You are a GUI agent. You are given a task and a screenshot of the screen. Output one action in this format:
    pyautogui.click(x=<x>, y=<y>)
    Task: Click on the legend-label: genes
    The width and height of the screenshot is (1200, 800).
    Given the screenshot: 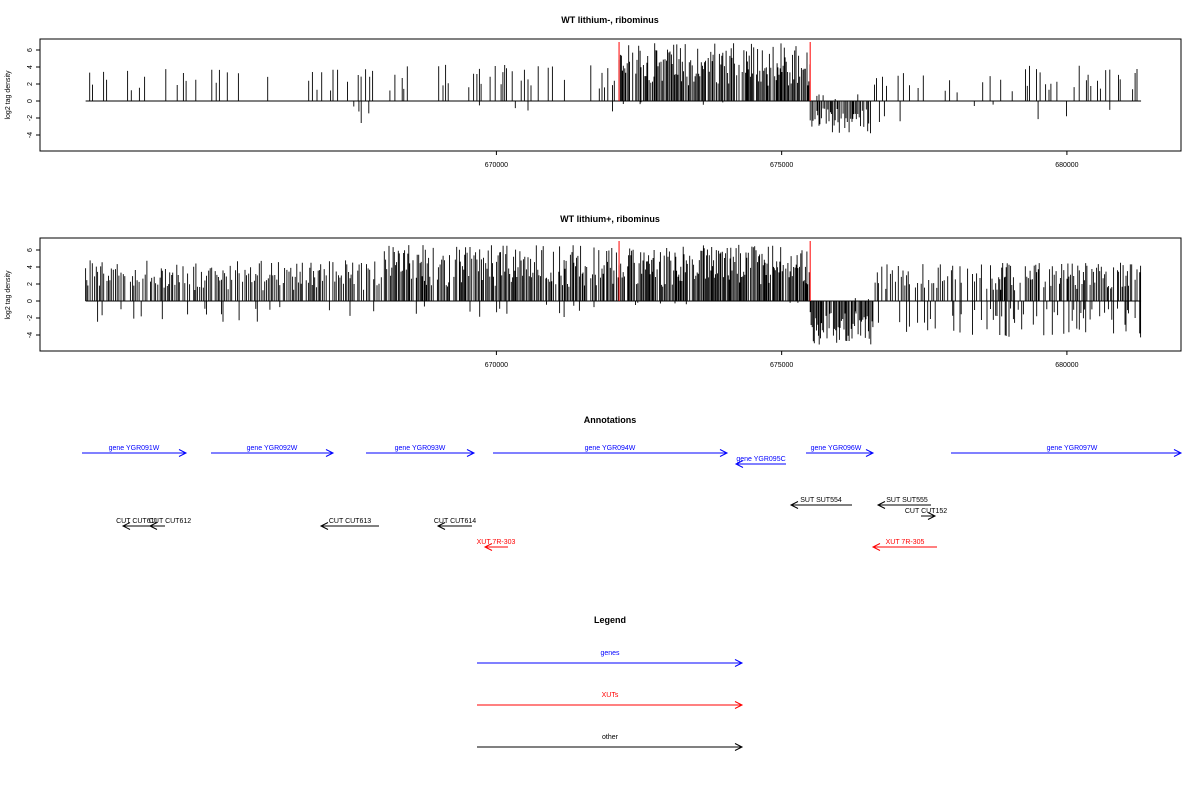 What is the action you would take?
    pyautogui.click(x=610, y=653)
    